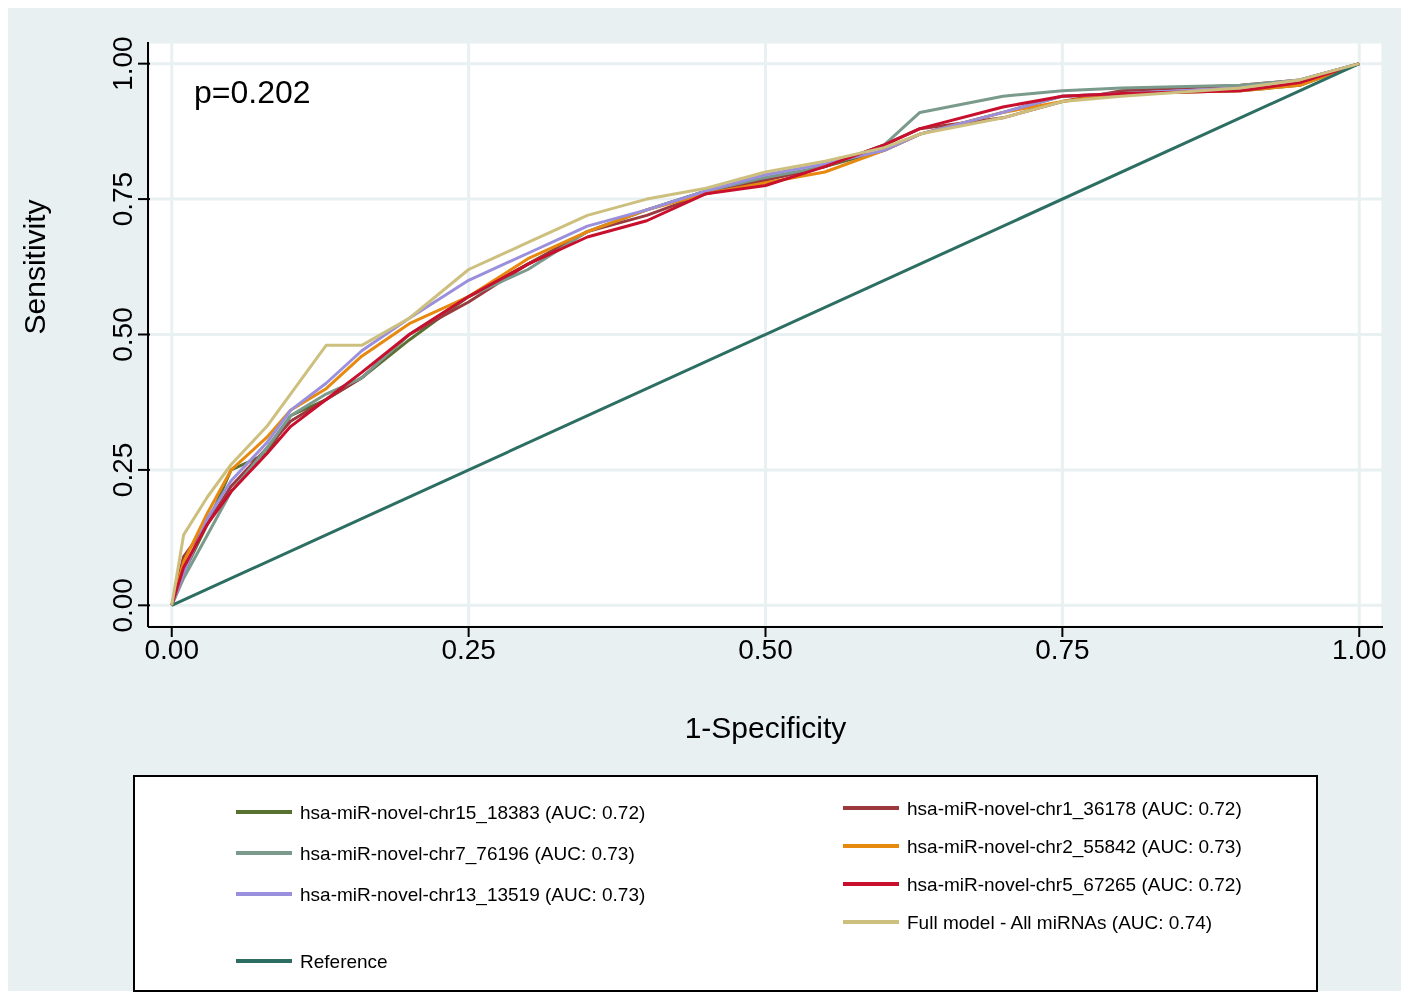 This screenshot has width=1409, height=999. What do you see at coordinates (765, 728) in the screenshot?
I see `x-axis-title: 1-Specificity` at bounding box center [765, 728].